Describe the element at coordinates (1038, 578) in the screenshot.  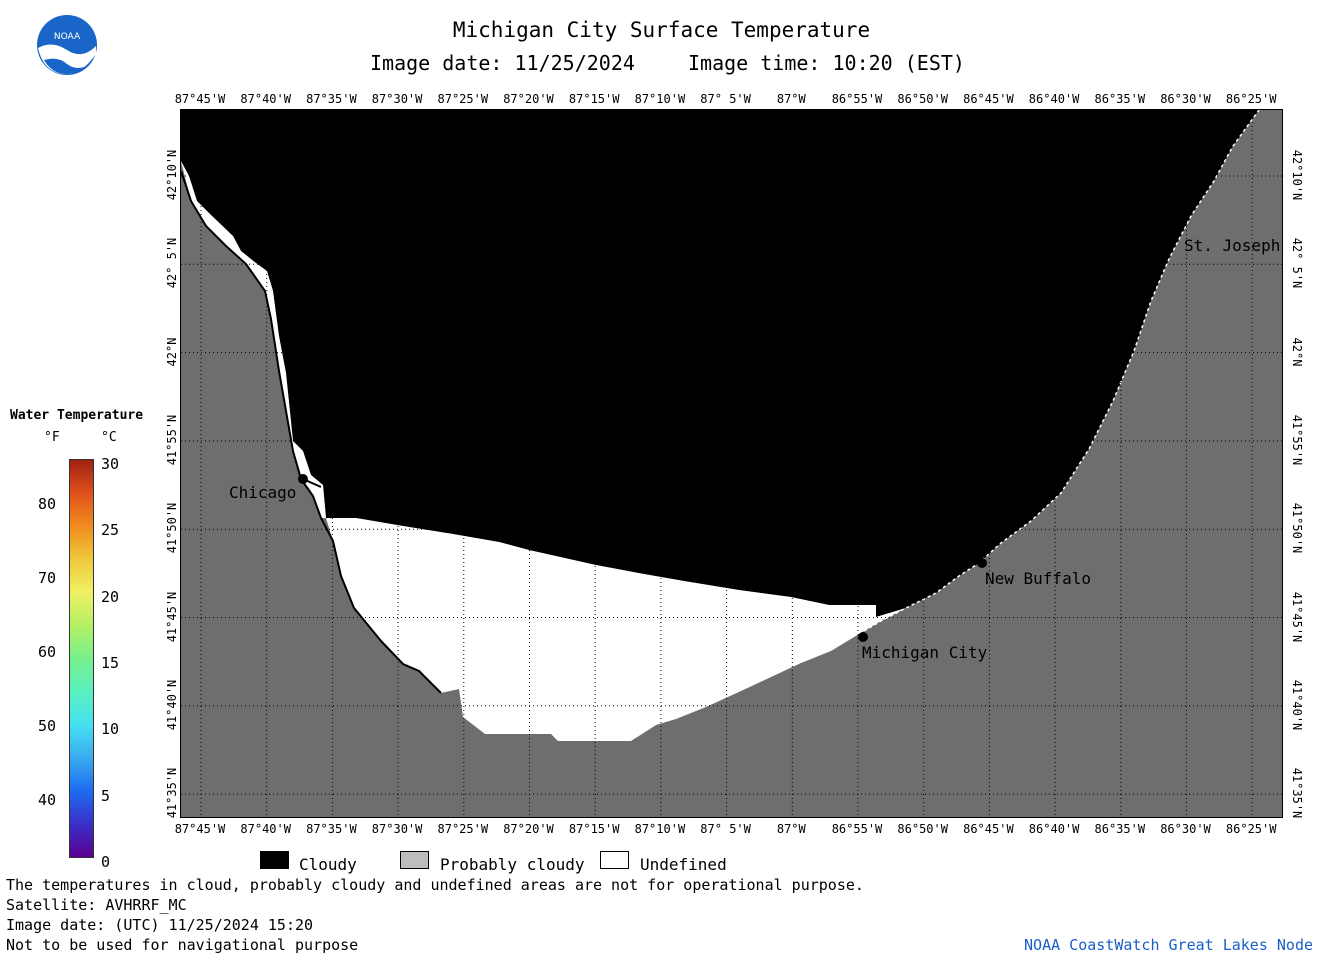
I see `city-label-new-buffalo: New Buffalo` at that location.